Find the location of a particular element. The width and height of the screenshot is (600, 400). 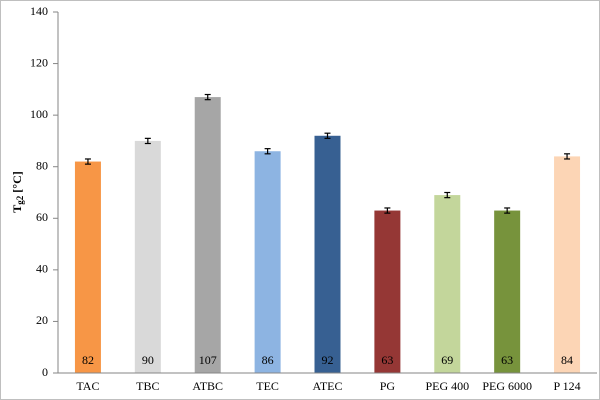

x-tick-label: PEG 400 is located at coordinates (447, 386).